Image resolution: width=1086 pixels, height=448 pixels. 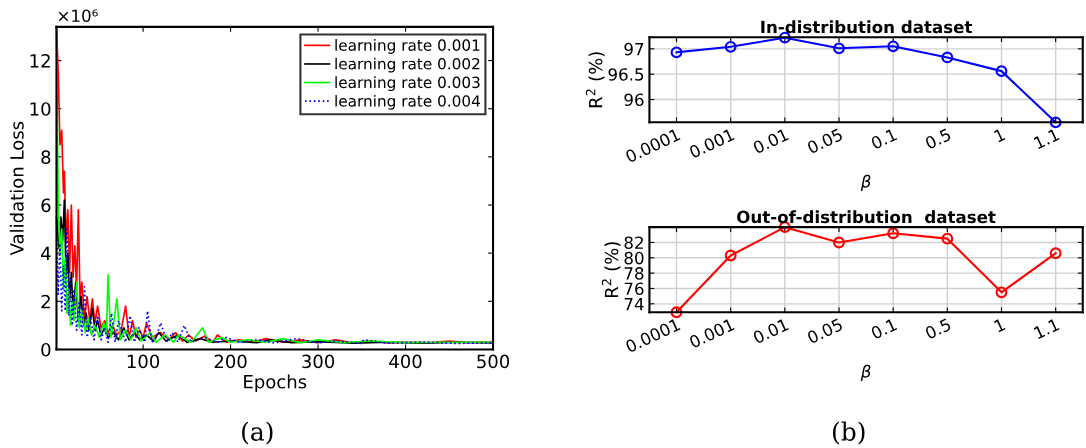 I want to click on legend-label: learning rate 0.002, so click(x=407, y=65).